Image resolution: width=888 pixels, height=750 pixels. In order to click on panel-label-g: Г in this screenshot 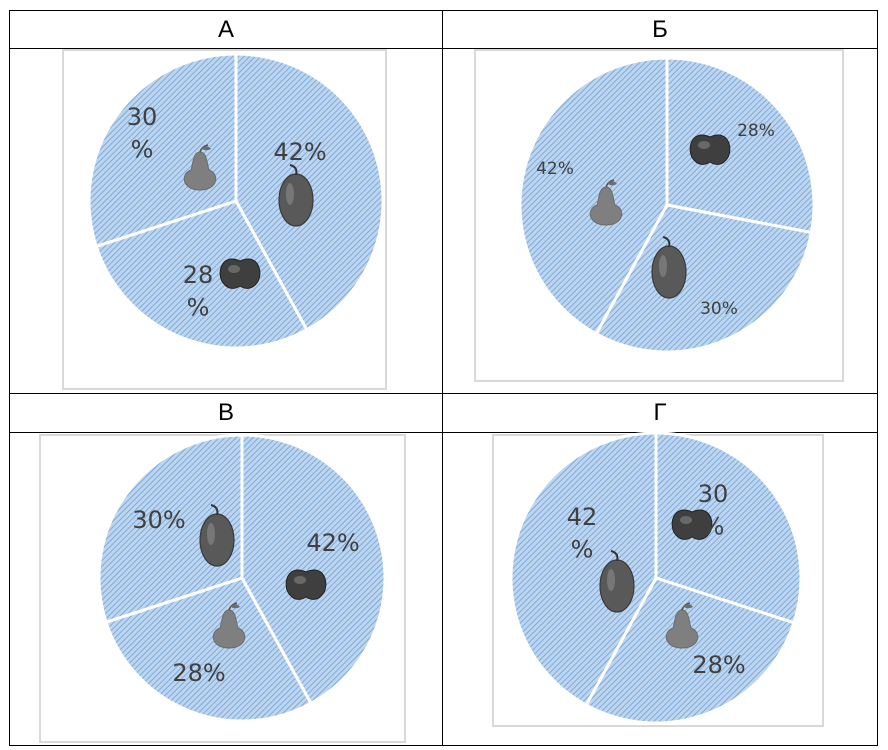, I will do `click(660, 412)`.